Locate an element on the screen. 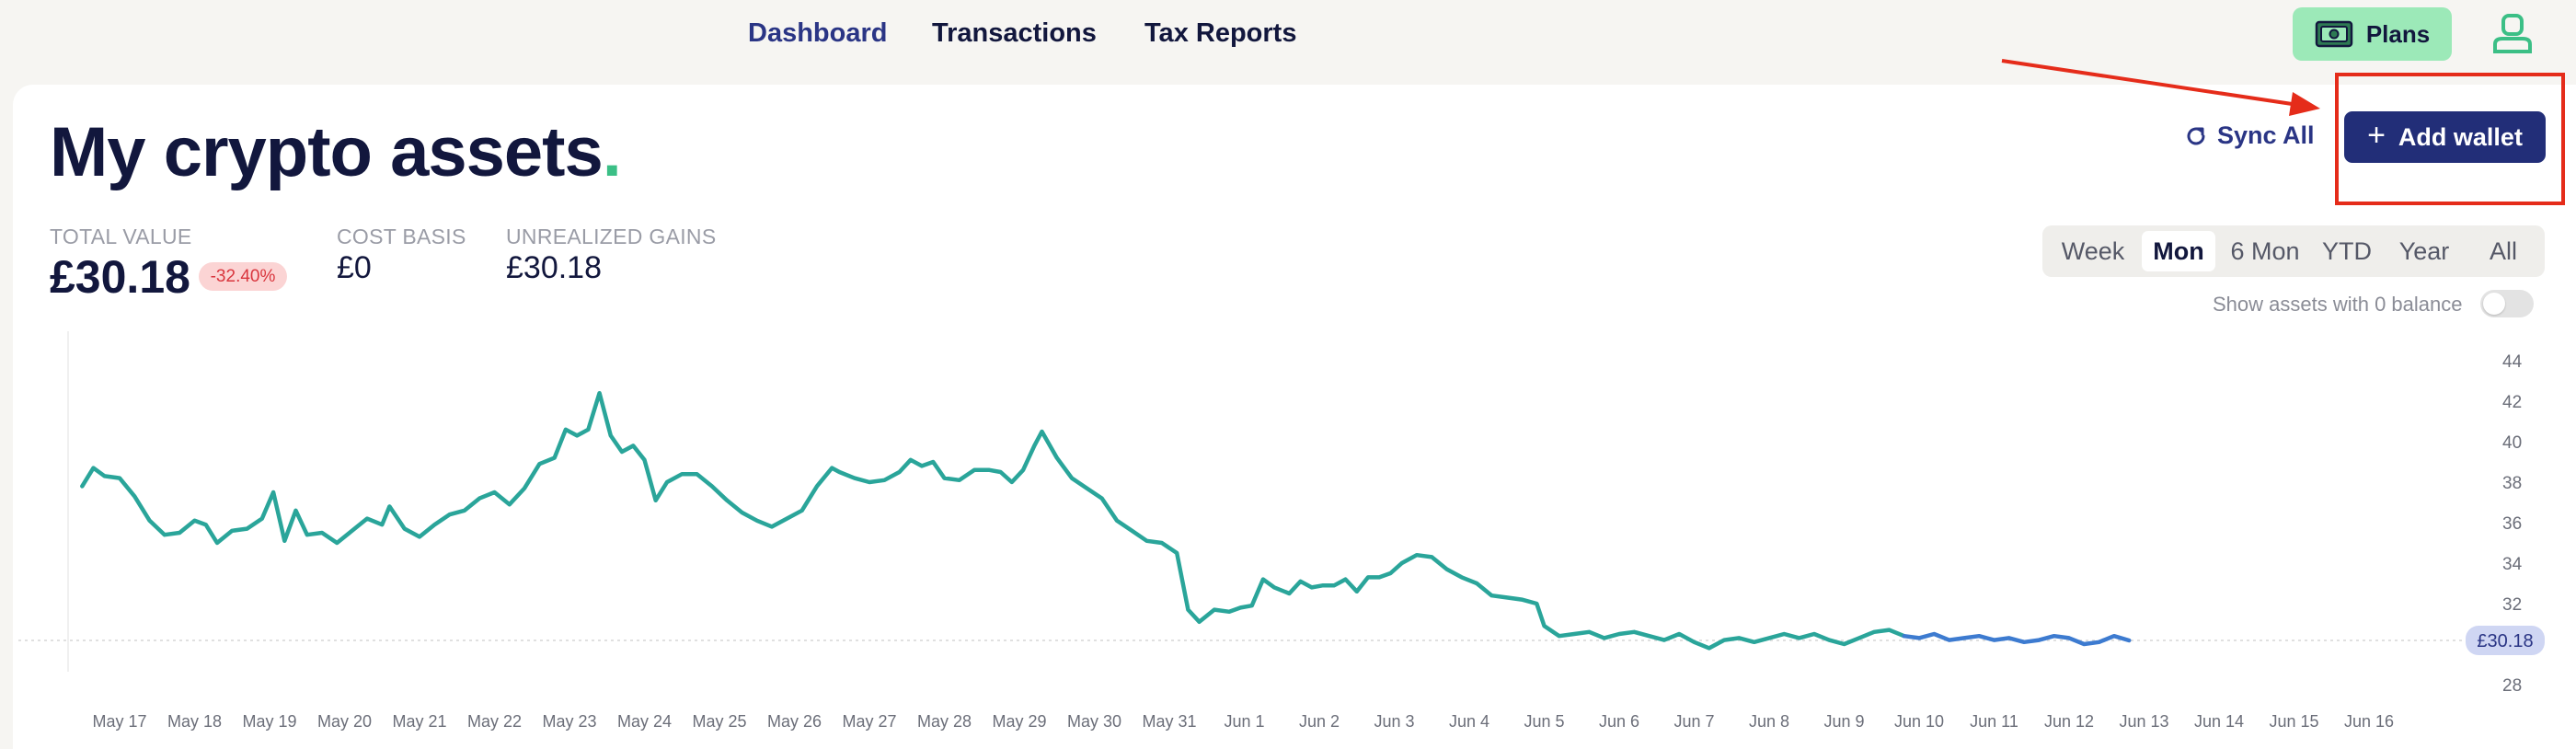 The image size is (2576, 749). y-tick-label: 42 is located at coordinates (2512, 402).